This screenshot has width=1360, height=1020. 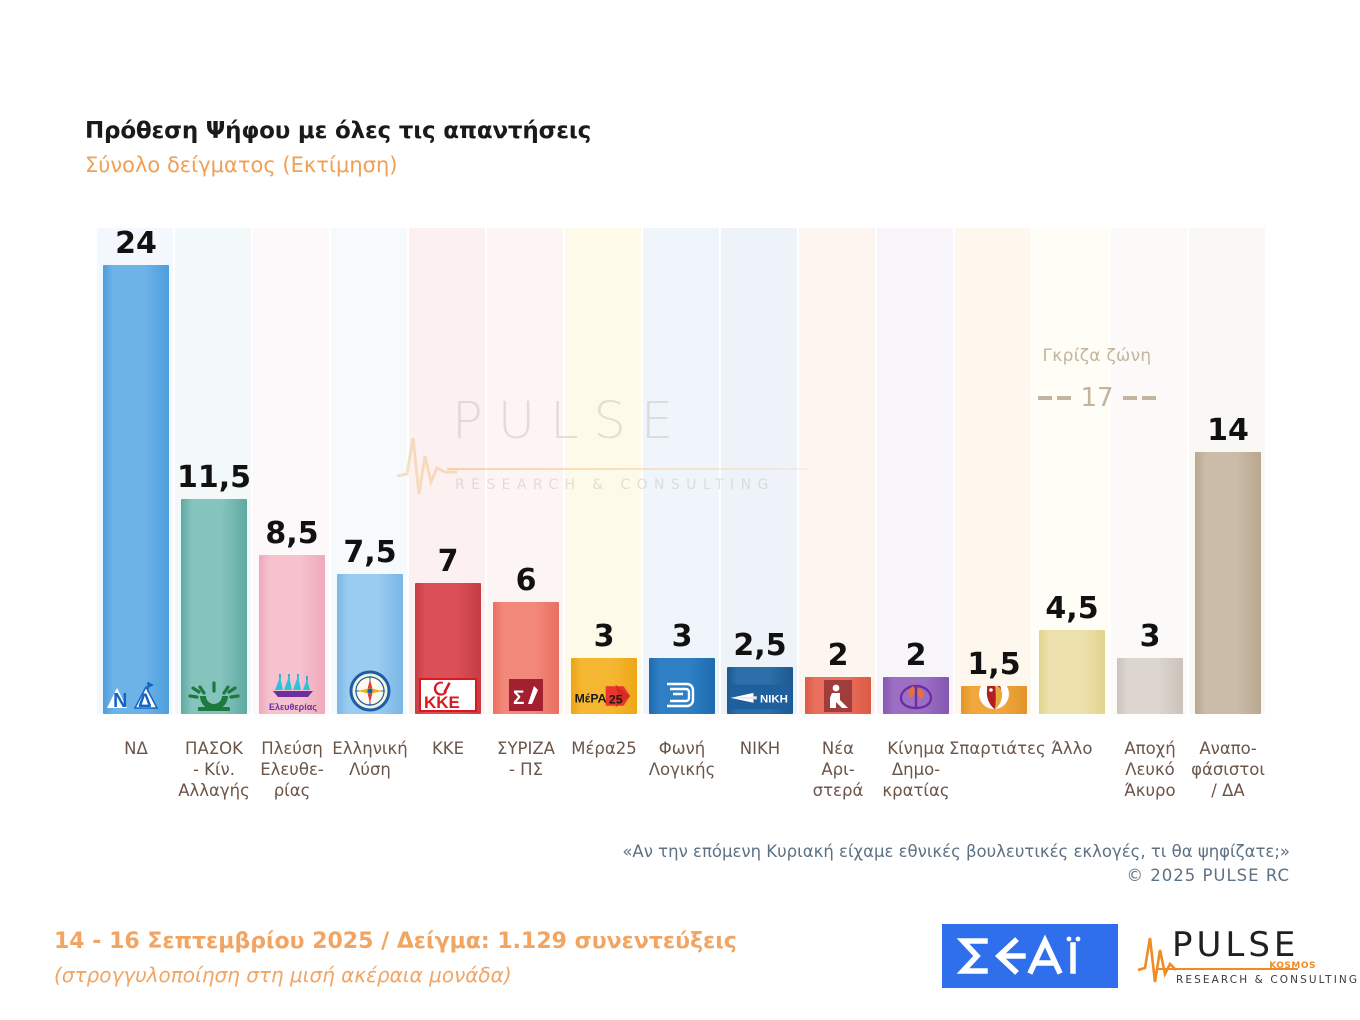 I want to click on party-logo-nea-aristera, so click(x=838, y=694).